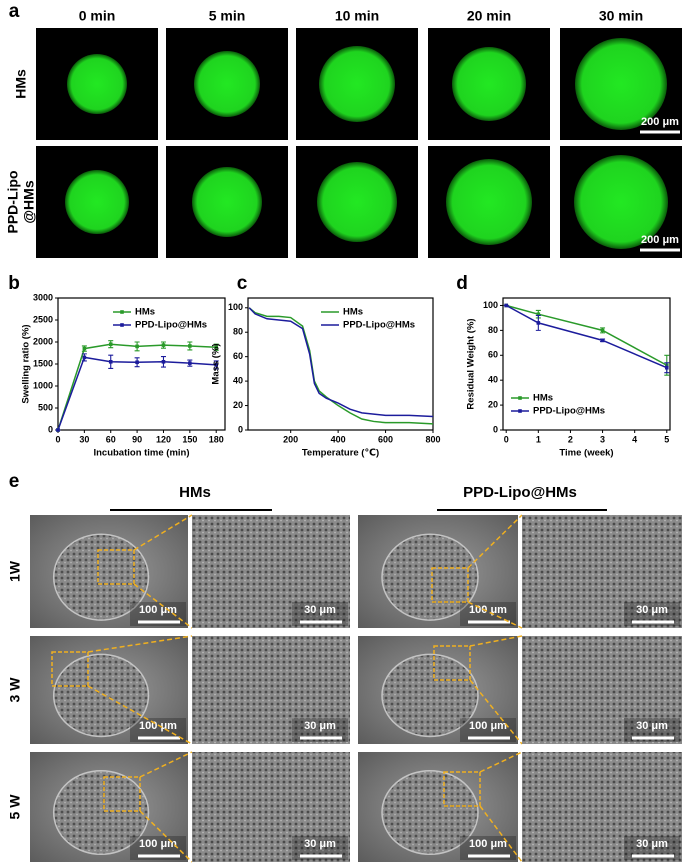 This screenshot has height=865, width=685. I want to click on panel-label: a, so click(14, 11).